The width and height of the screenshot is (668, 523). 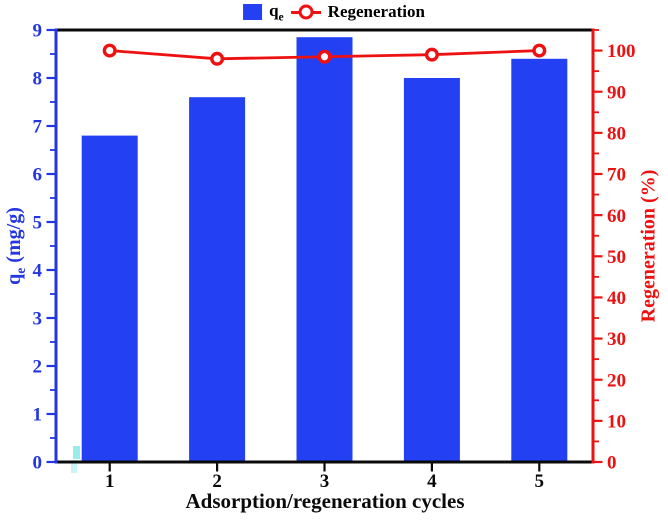 I want to click on x-tick-label: 2, so click(x=217, y=481).